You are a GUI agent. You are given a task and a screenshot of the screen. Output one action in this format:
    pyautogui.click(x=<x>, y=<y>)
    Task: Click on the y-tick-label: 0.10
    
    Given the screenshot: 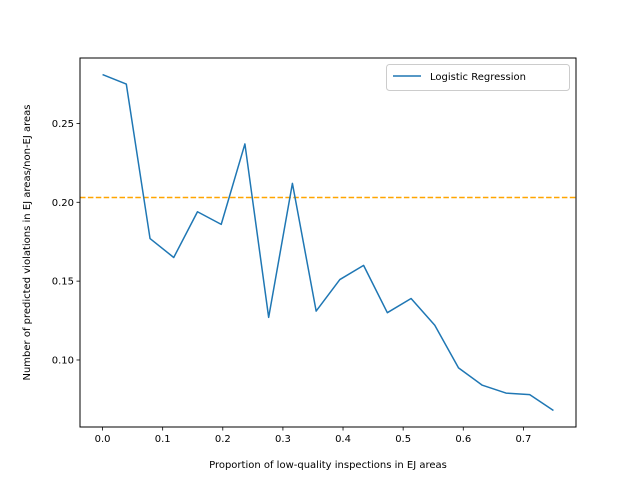 What is the action you would take?
    pyautogui.click(x=63, y=360)
    